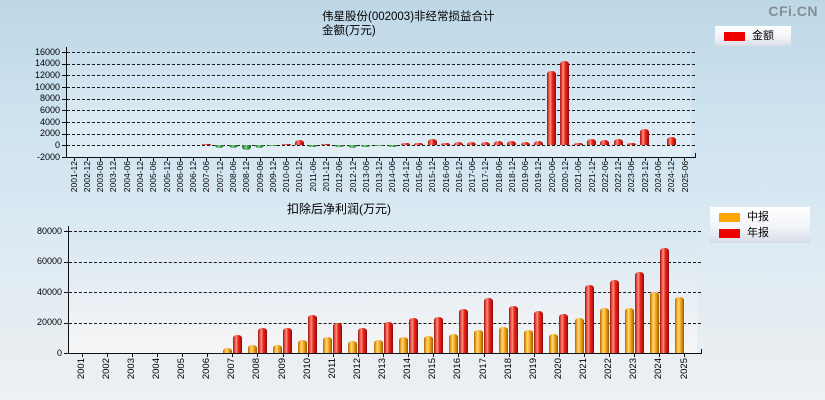 This screenshot has width=825, height=400. Describe the element at coordinates (658, 177) in the screenshot. I see `x-tick-label: 2024-06` at that location.